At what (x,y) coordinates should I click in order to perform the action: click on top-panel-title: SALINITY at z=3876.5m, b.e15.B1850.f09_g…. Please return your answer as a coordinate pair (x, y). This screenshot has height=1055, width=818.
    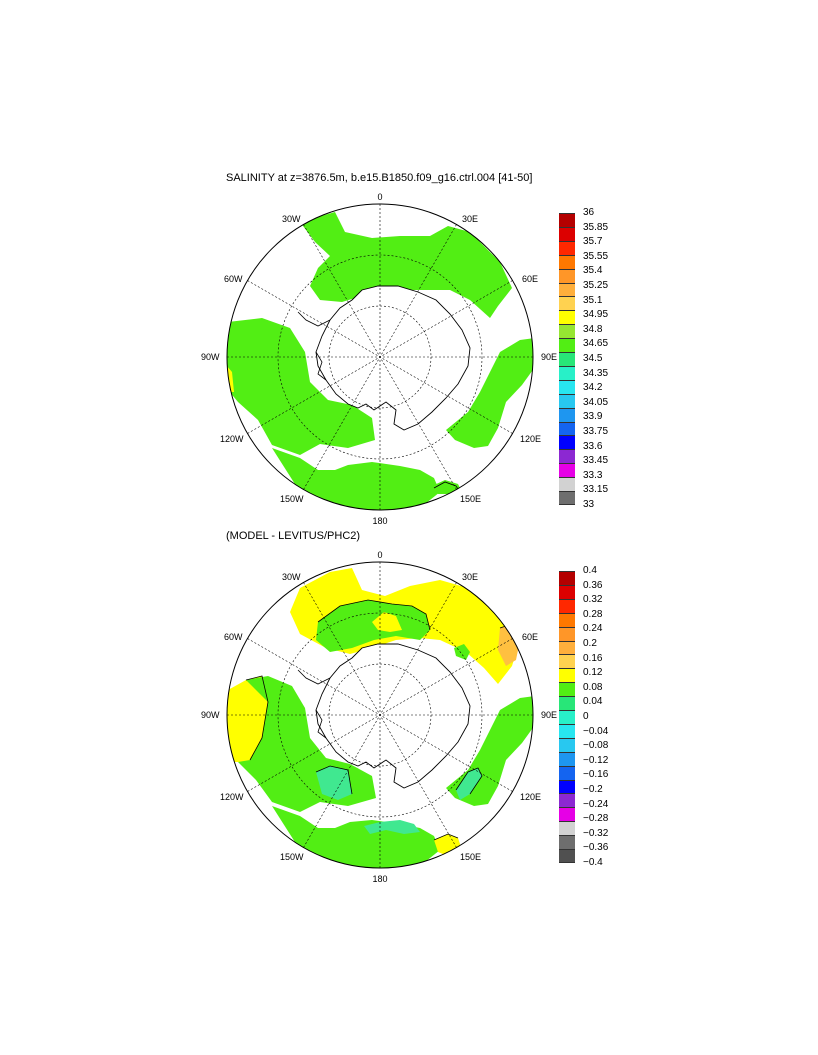
    Looking at the image, I should click on (379, 178).